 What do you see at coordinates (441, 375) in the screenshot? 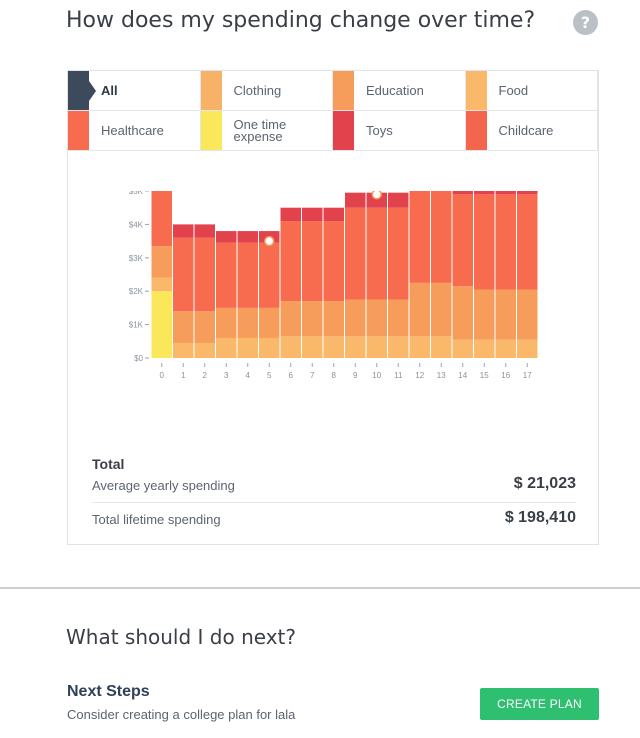
I see `x-tick-label: 13` at bounding box center [441, 375].